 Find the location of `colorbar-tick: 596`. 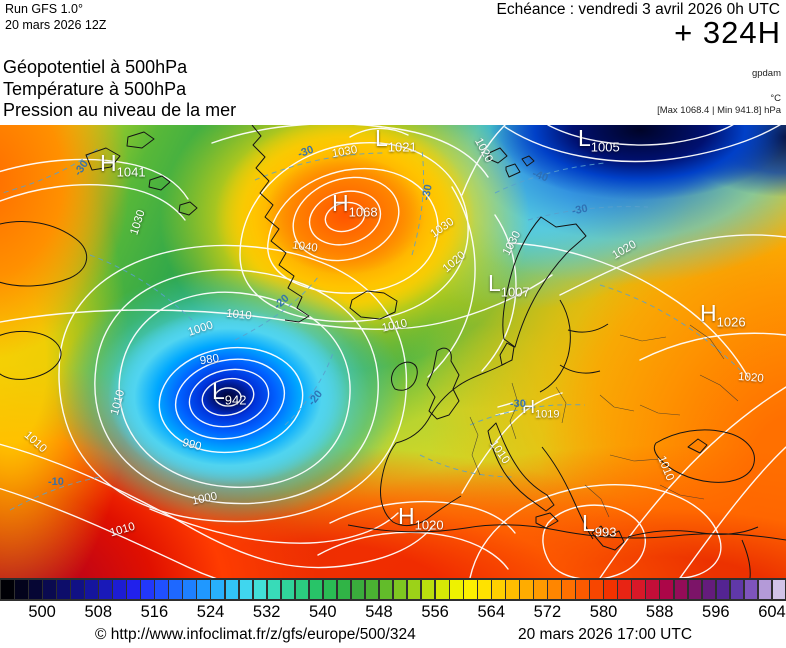

colorbar-tick: 596 is located at coordinates (716, 612).